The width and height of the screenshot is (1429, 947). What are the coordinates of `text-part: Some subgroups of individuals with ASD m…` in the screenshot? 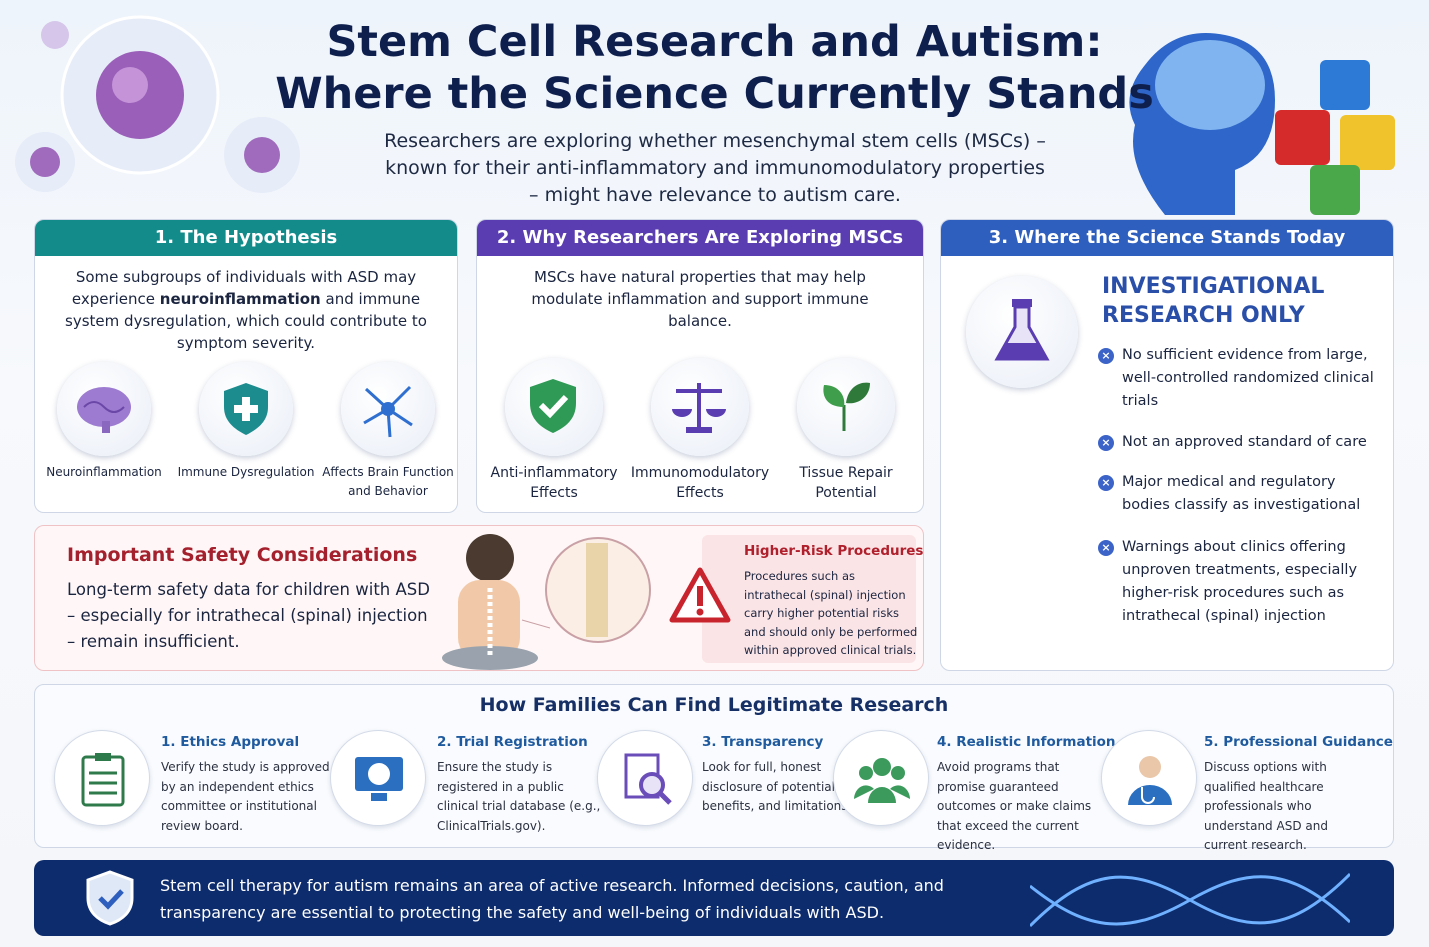 It's located at (244, 288).